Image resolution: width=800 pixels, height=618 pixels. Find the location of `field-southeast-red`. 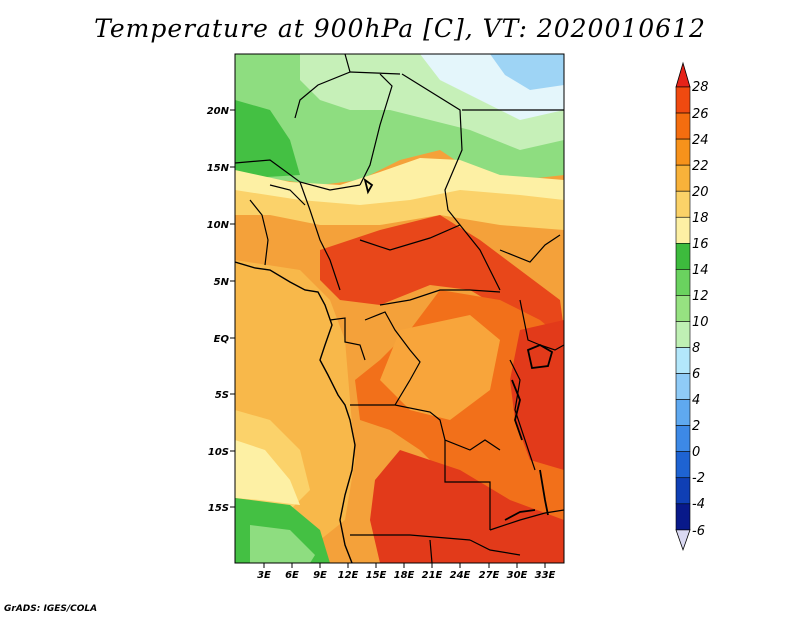

field-southeast-red is located at coordinates (467, 506).